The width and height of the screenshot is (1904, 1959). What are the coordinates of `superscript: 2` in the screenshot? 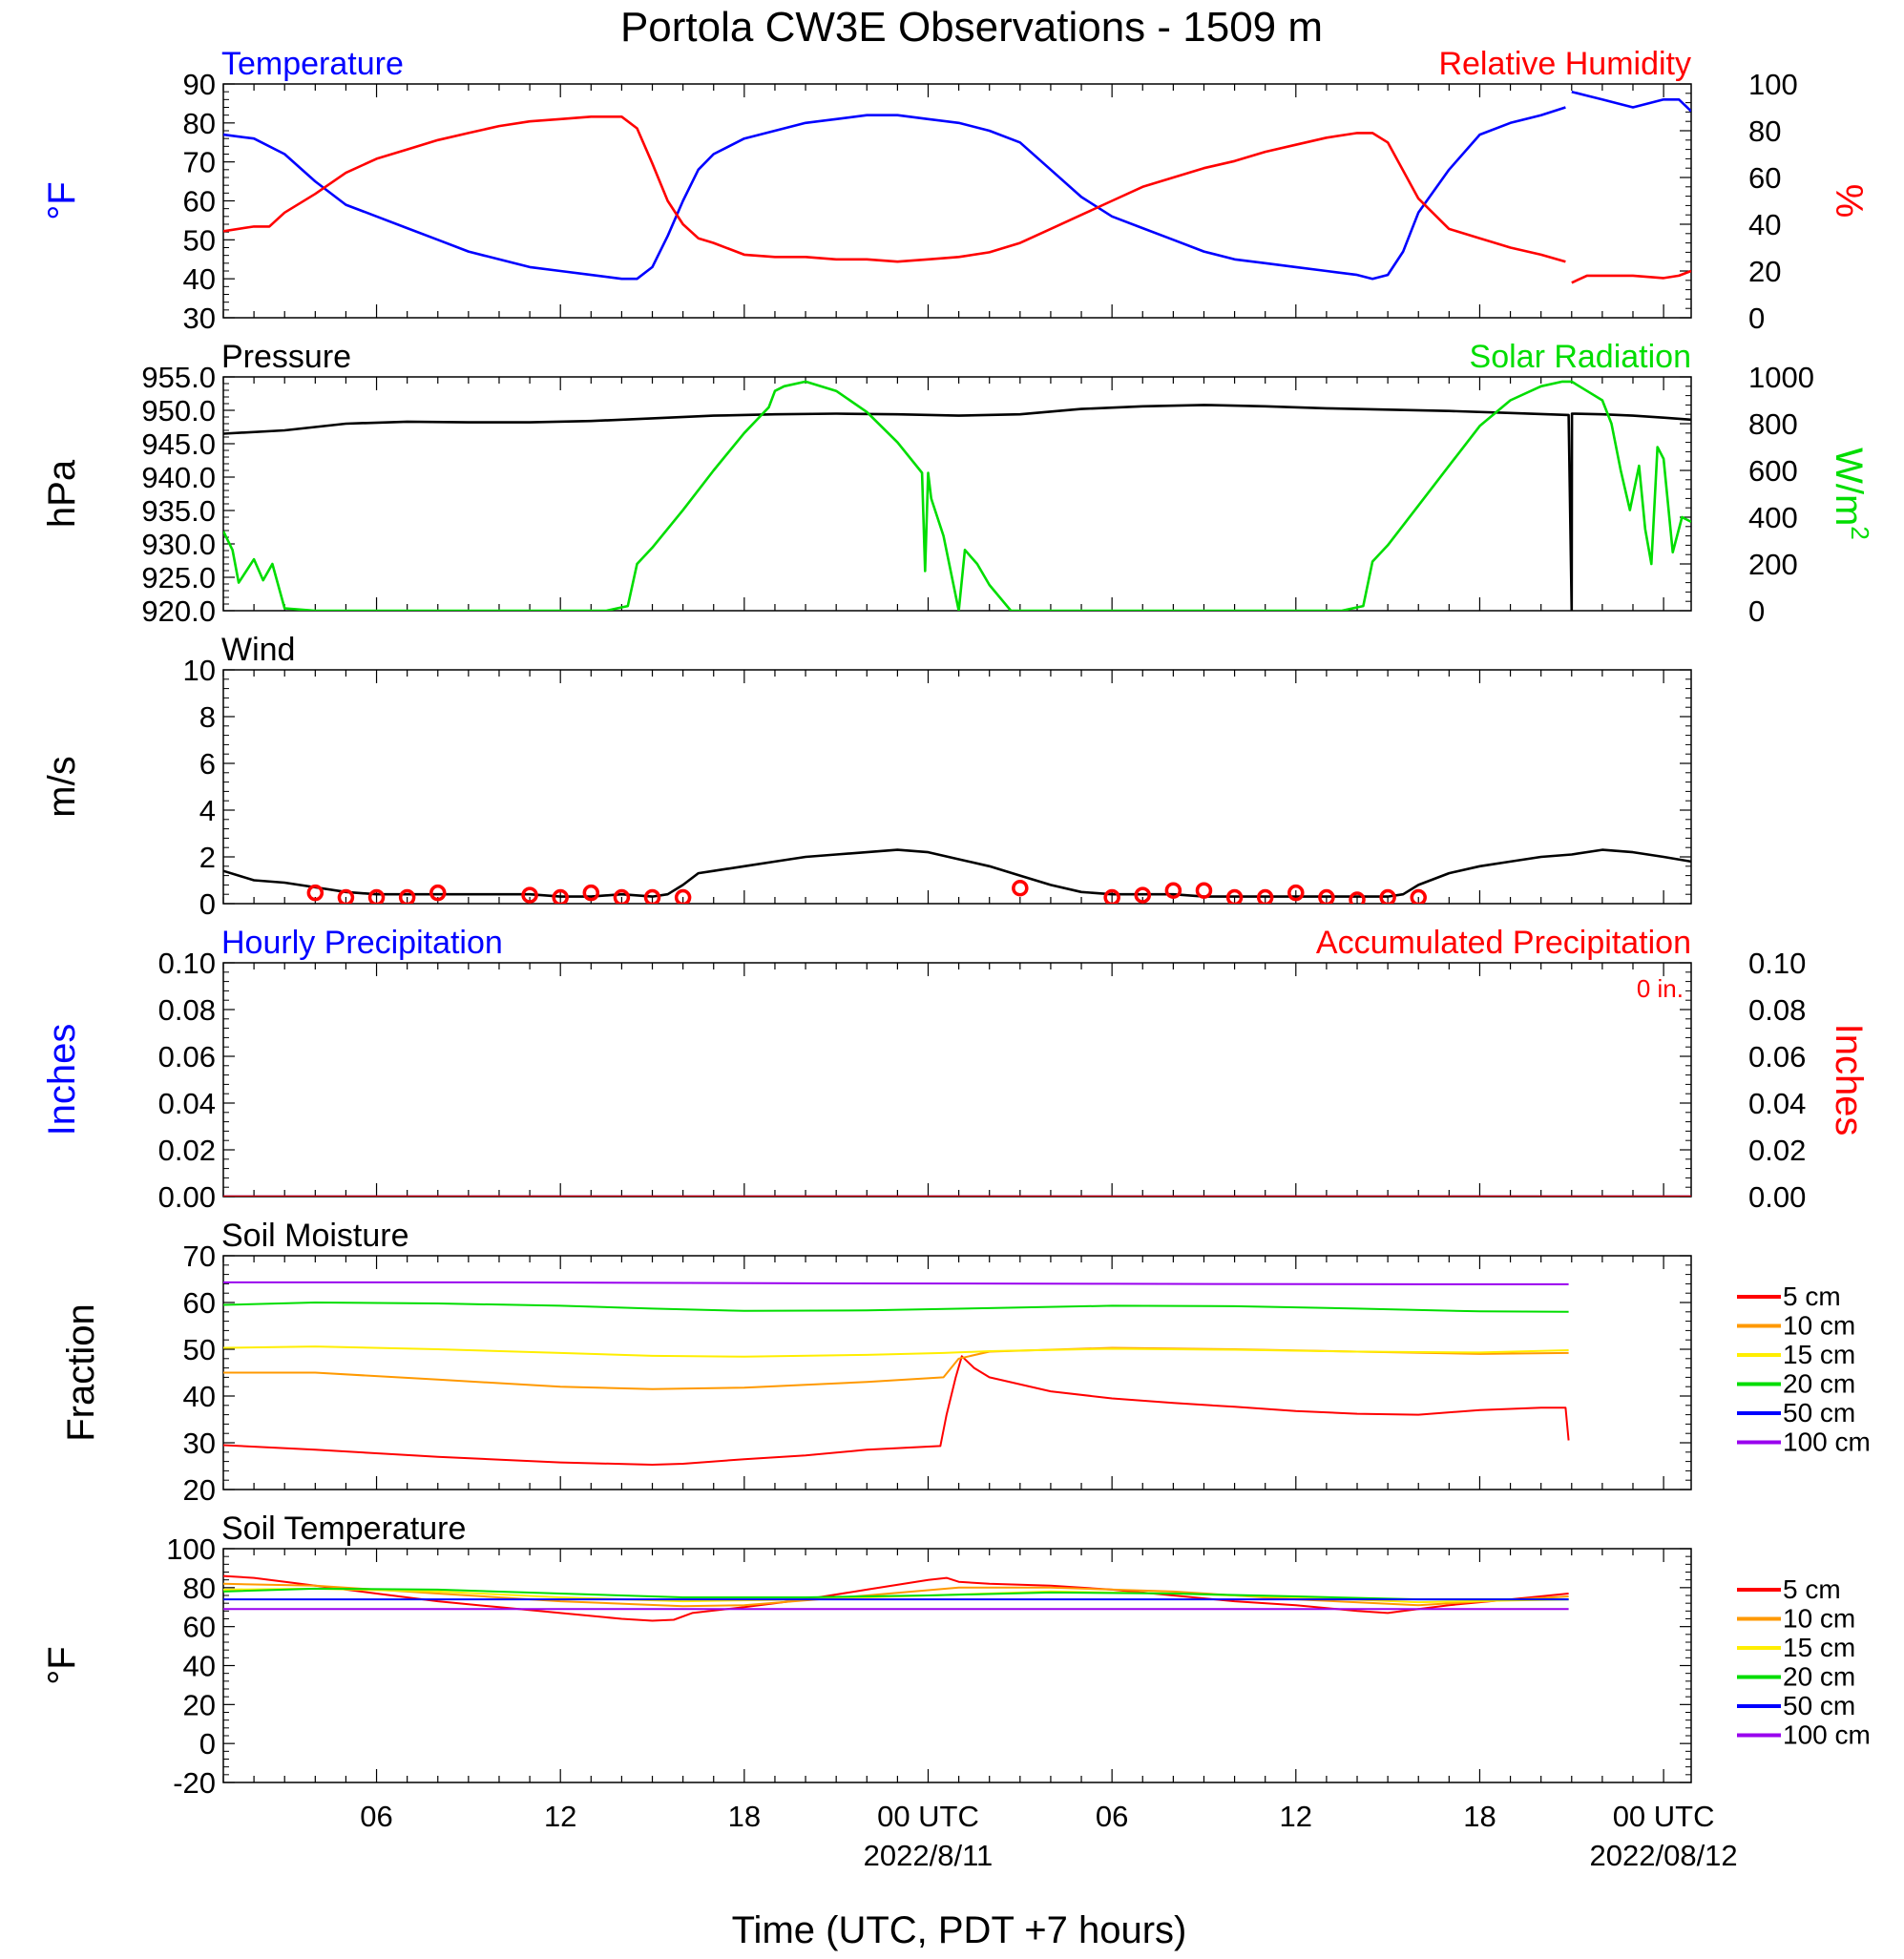 It's located at (1860, 532).